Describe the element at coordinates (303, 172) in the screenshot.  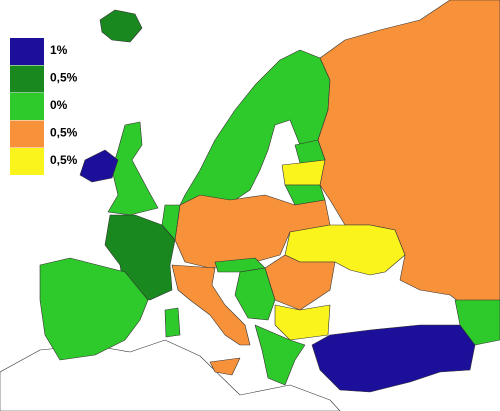
I see `latvia` at that location.